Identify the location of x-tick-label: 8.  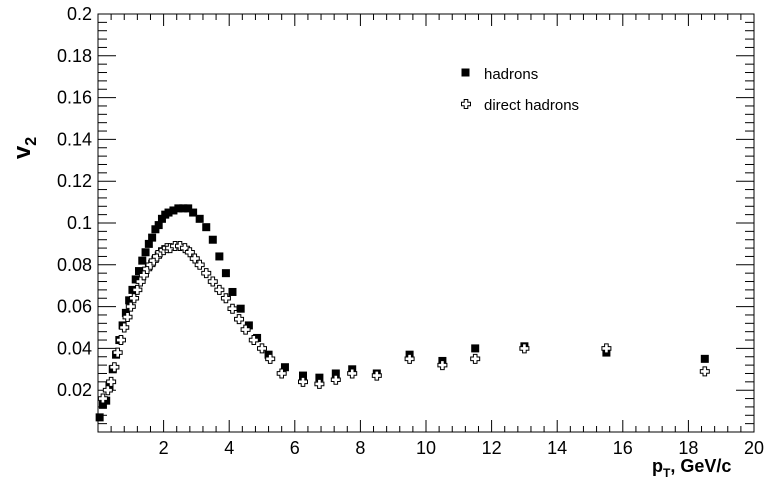
(360, 448).